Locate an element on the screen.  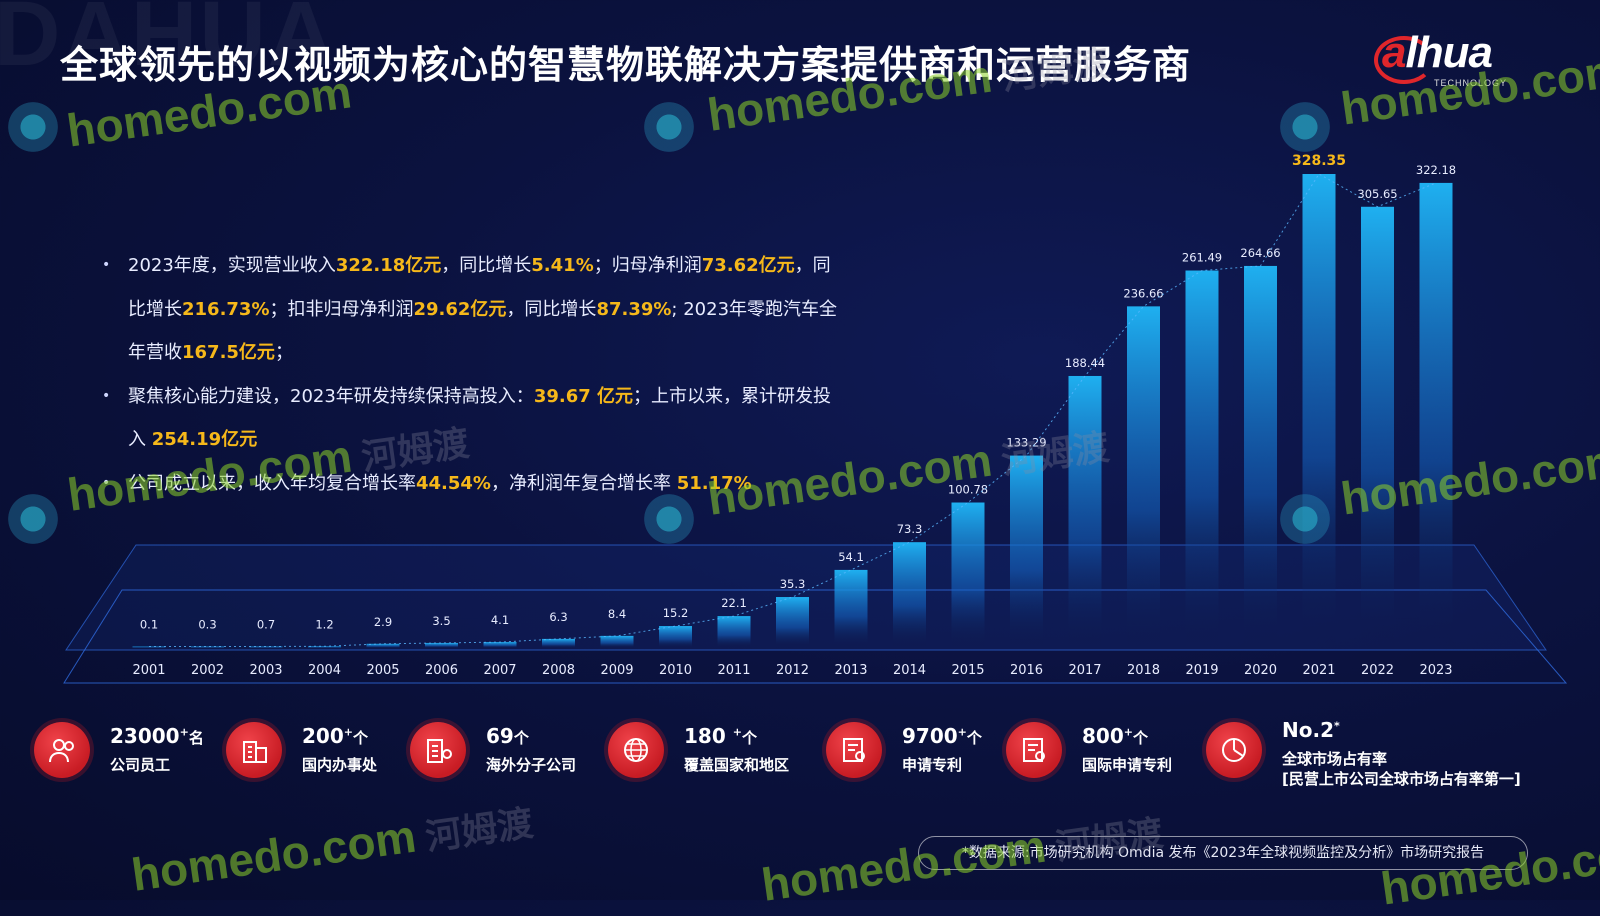
bar-2016 is located at coordinates (1026, 551).